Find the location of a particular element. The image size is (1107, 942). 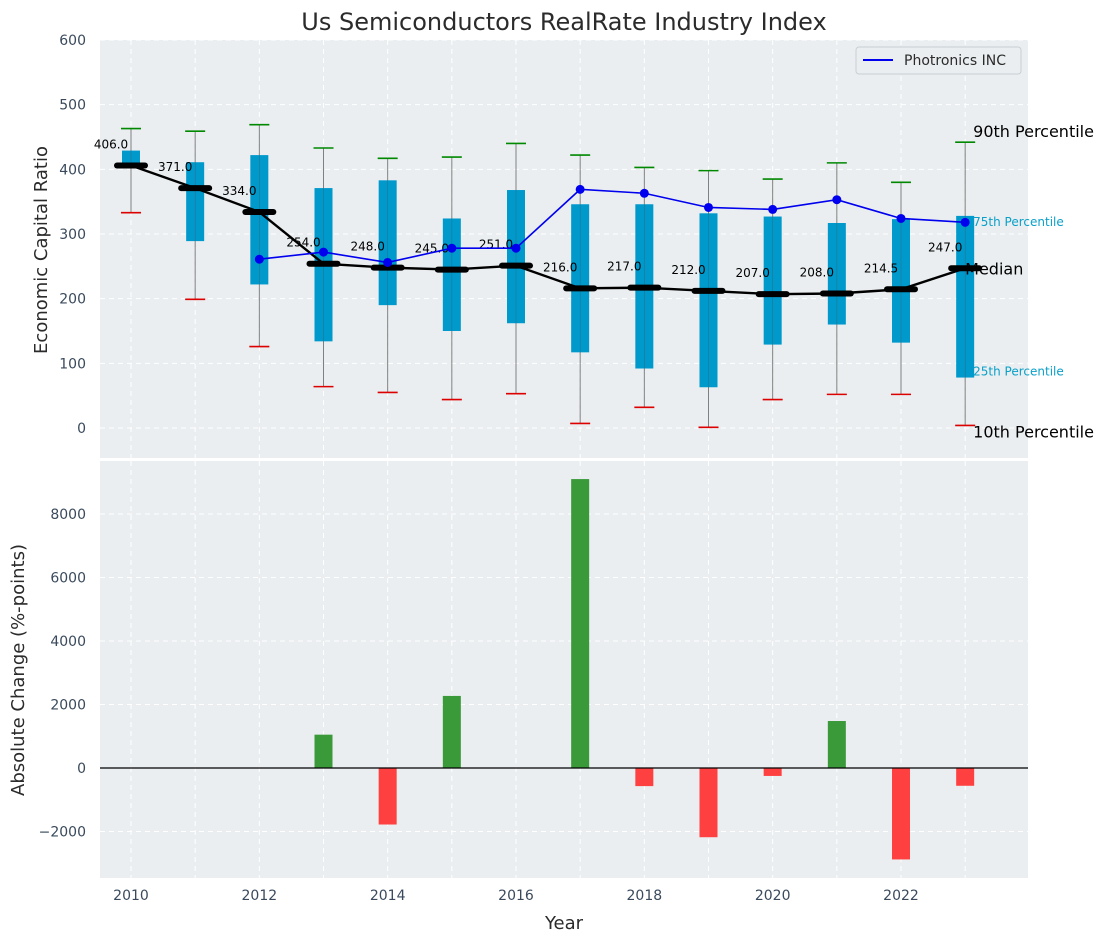

bottom-y-tick-label: 8000 is located at coordinates (68, 515).